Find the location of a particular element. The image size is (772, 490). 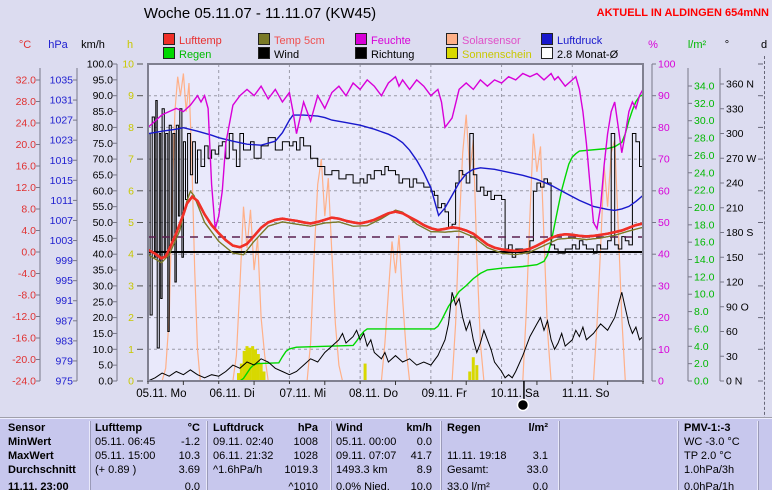

legend-item-temp-5cm: Temp 5cm is located at coordinates (291, 40).